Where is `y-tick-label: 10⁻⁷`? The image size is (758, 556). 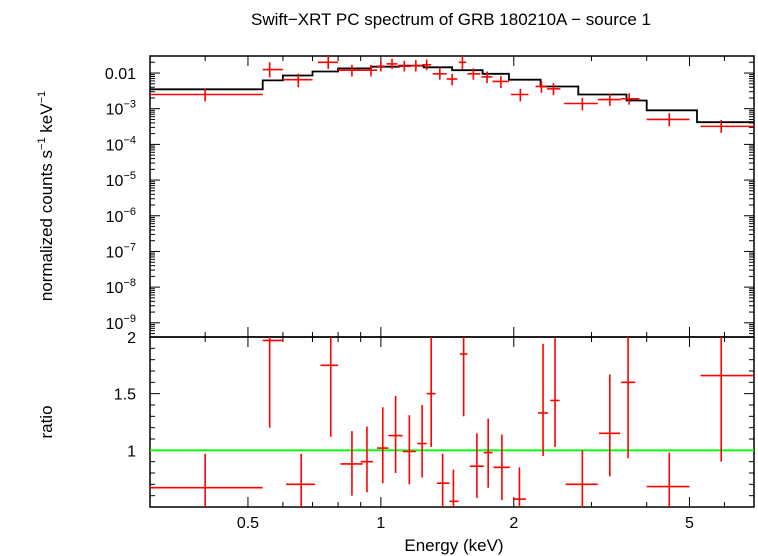
y-tick-label: 10⁻⁷ is located at coordinates (121, 251).